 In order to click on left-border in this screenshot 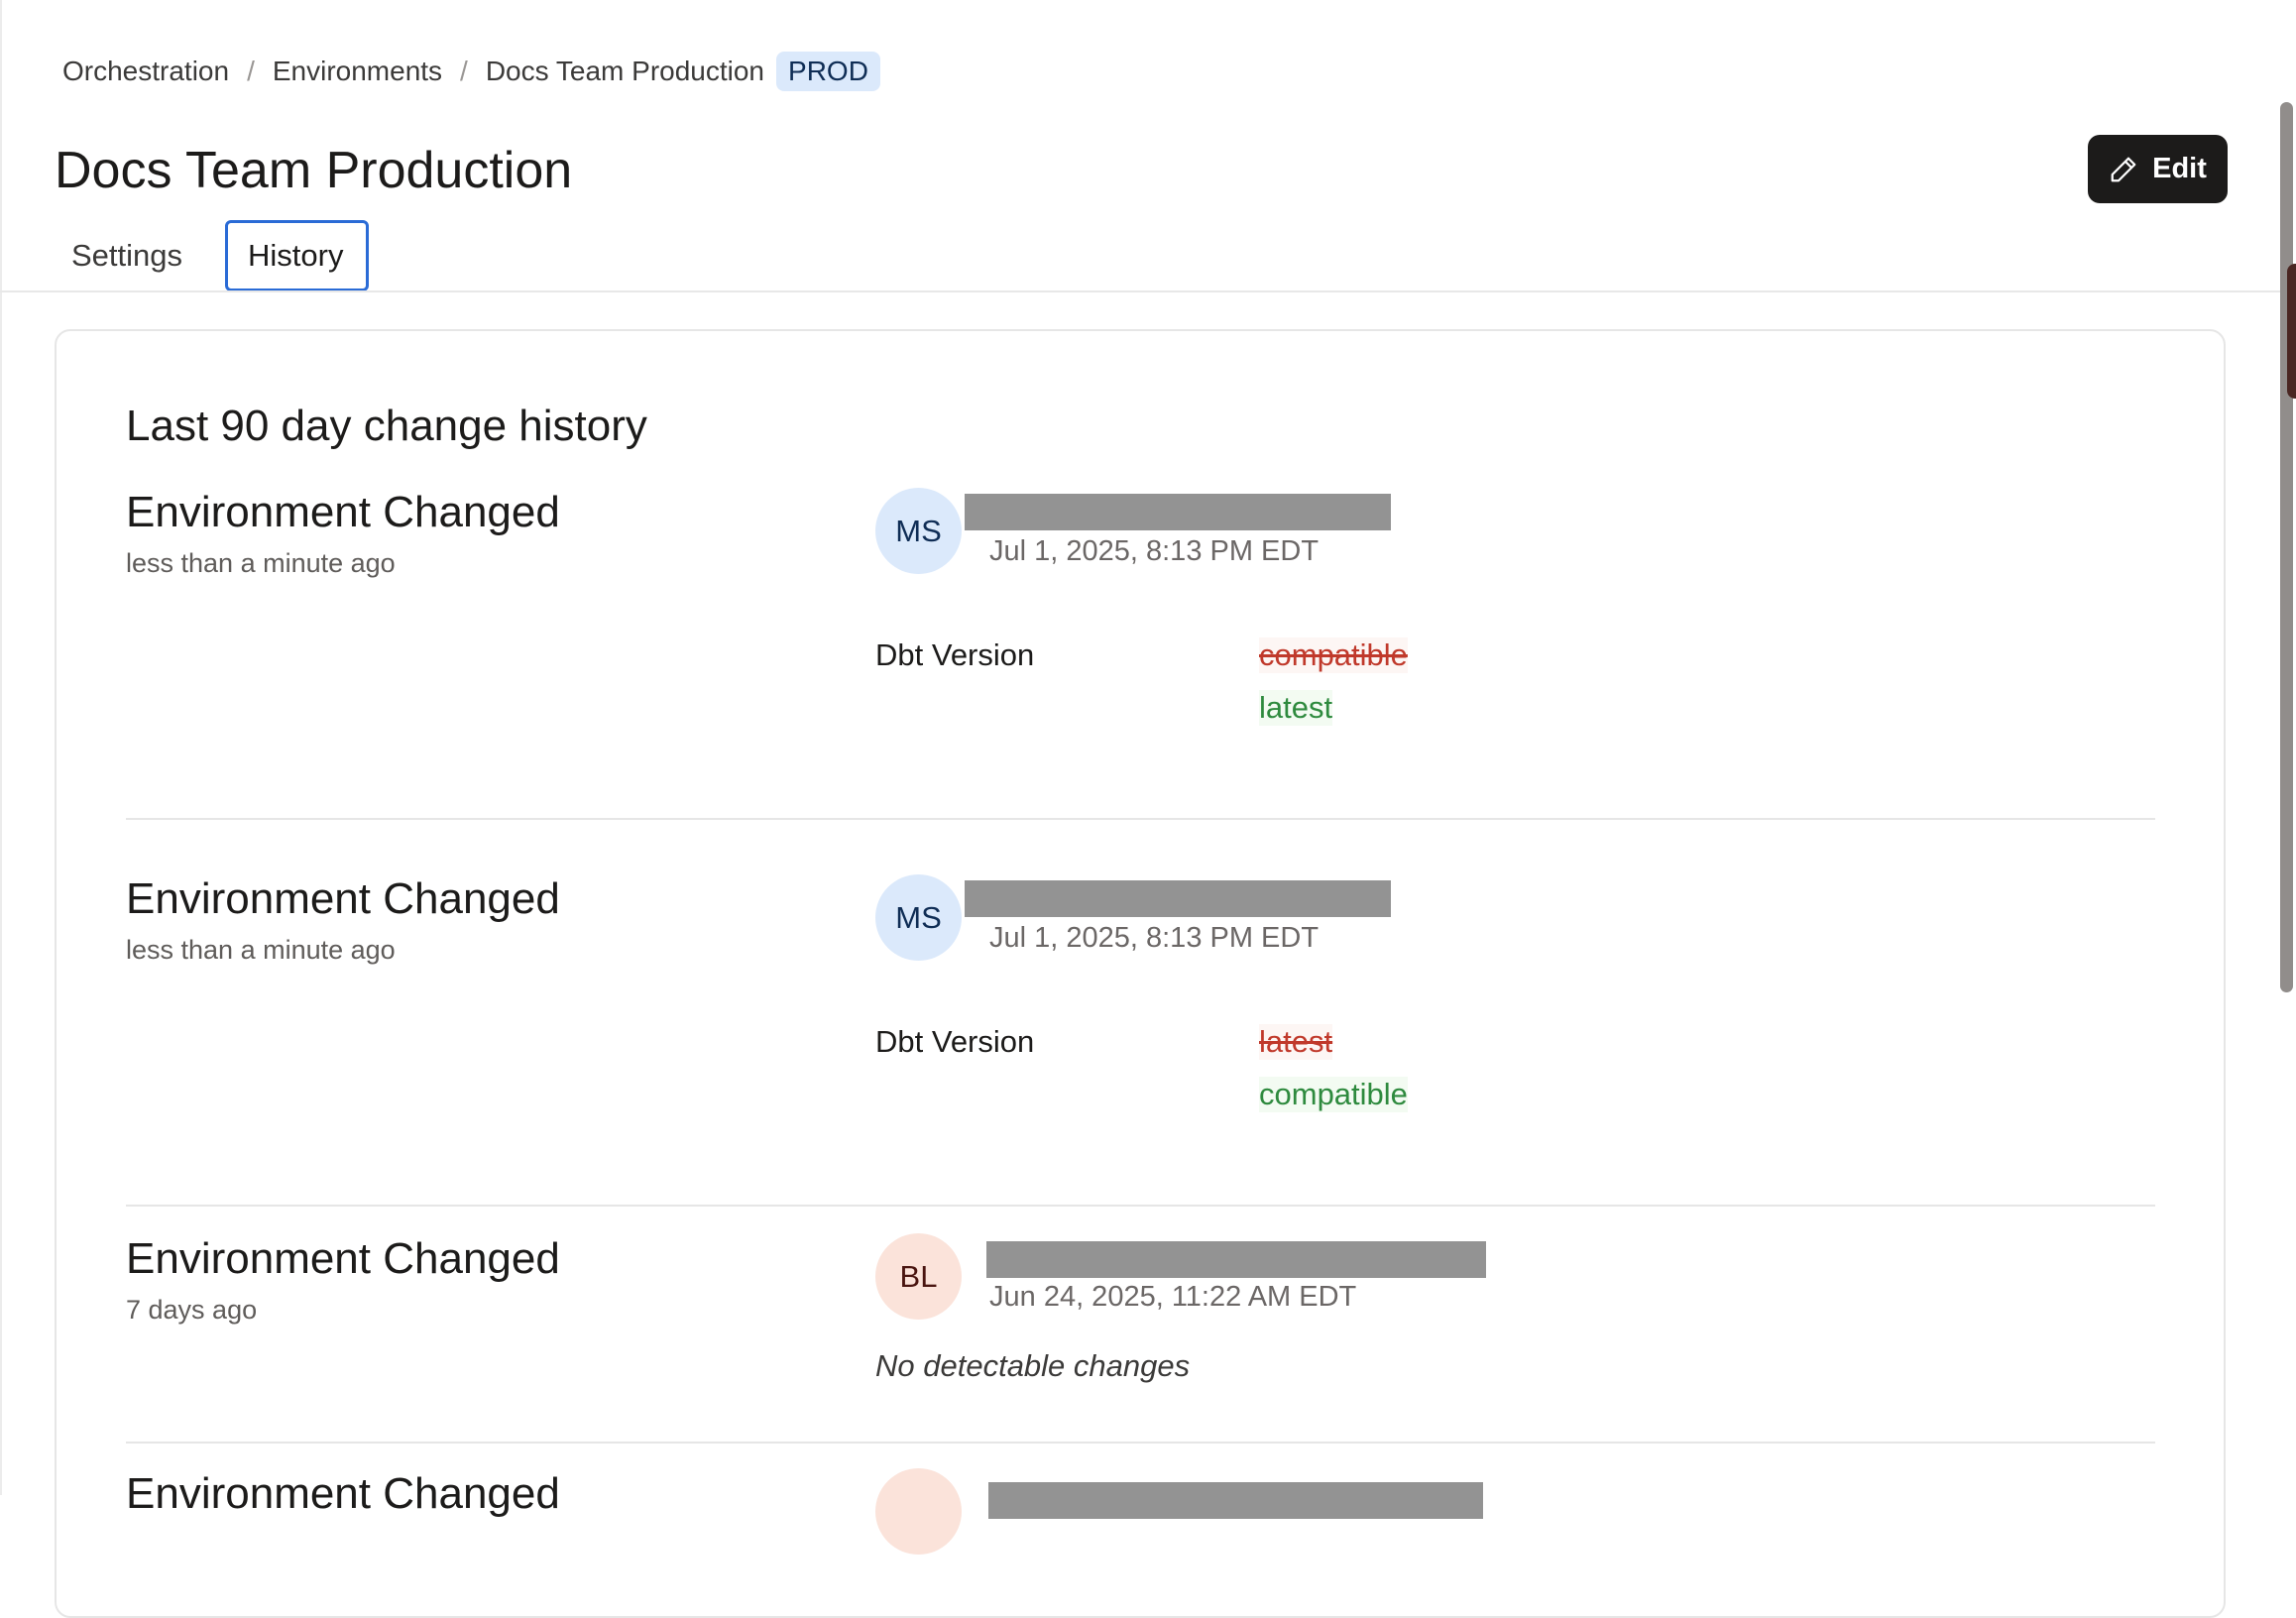, I will do `click(1, 747)`.